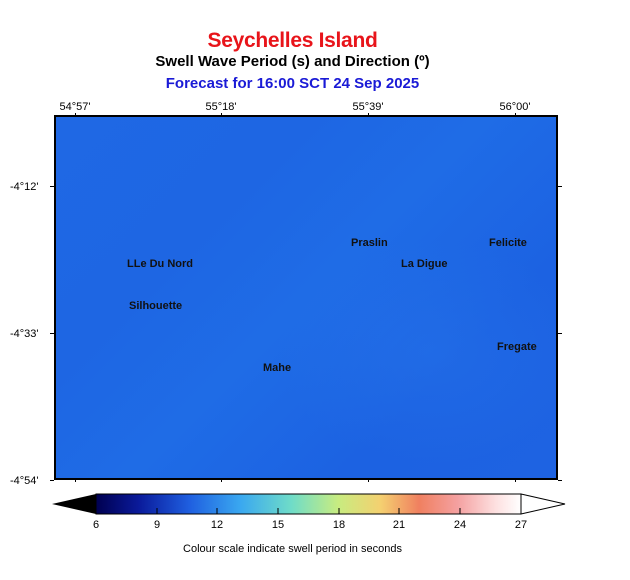  Describe the element at coordinates (157, 525) in the screenshot. I see `scale-label-9: 9` at that location.